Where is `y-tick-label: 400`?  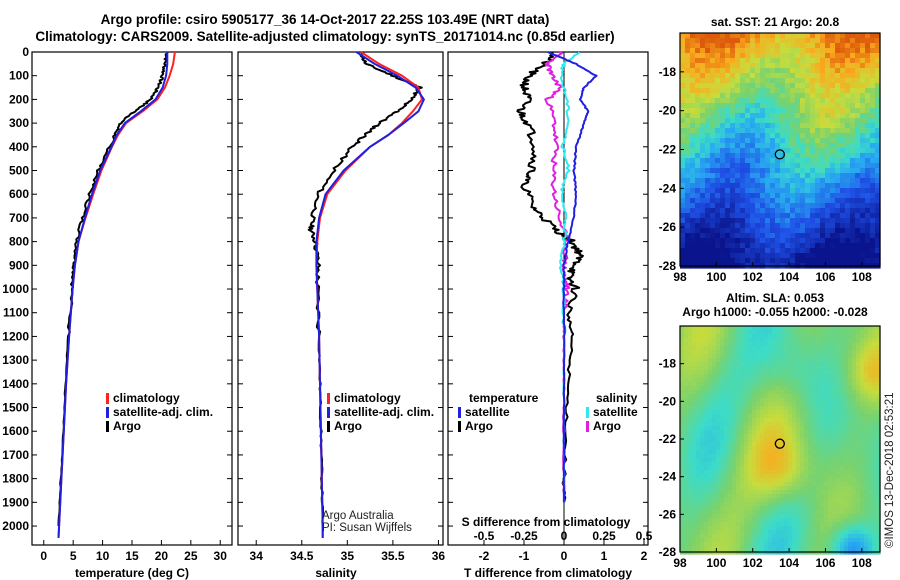
y-tick-label: 400 is located at coordinates (19, 147).